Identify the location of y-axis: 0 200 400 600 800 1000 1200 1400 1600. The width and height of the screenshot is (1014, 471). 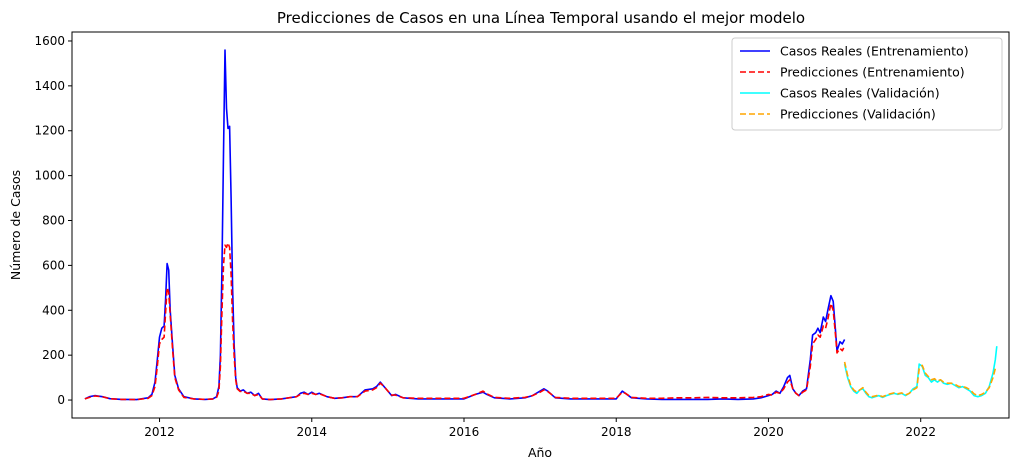
(53, 220).